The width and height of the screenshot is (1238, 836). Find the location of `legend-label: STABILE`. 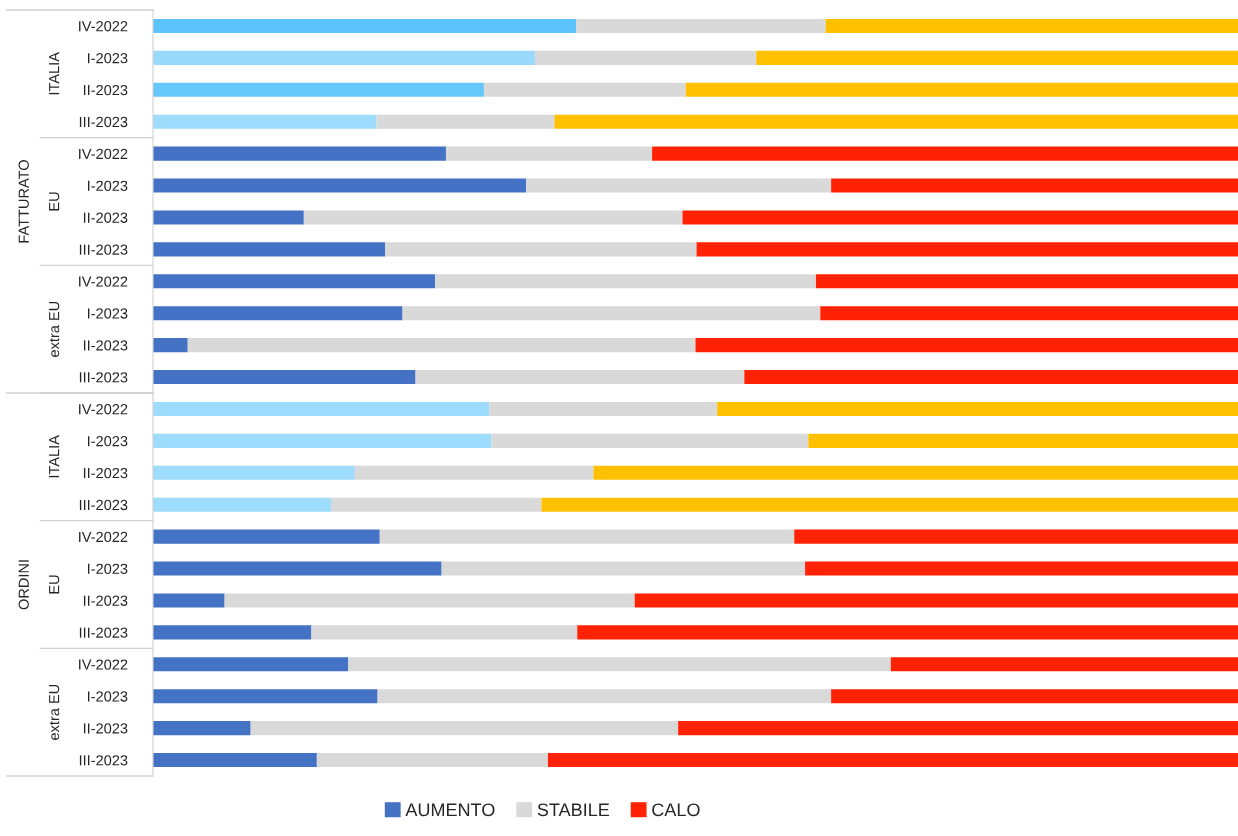

legend-label: STABILE is located at coordinates (573, 810).